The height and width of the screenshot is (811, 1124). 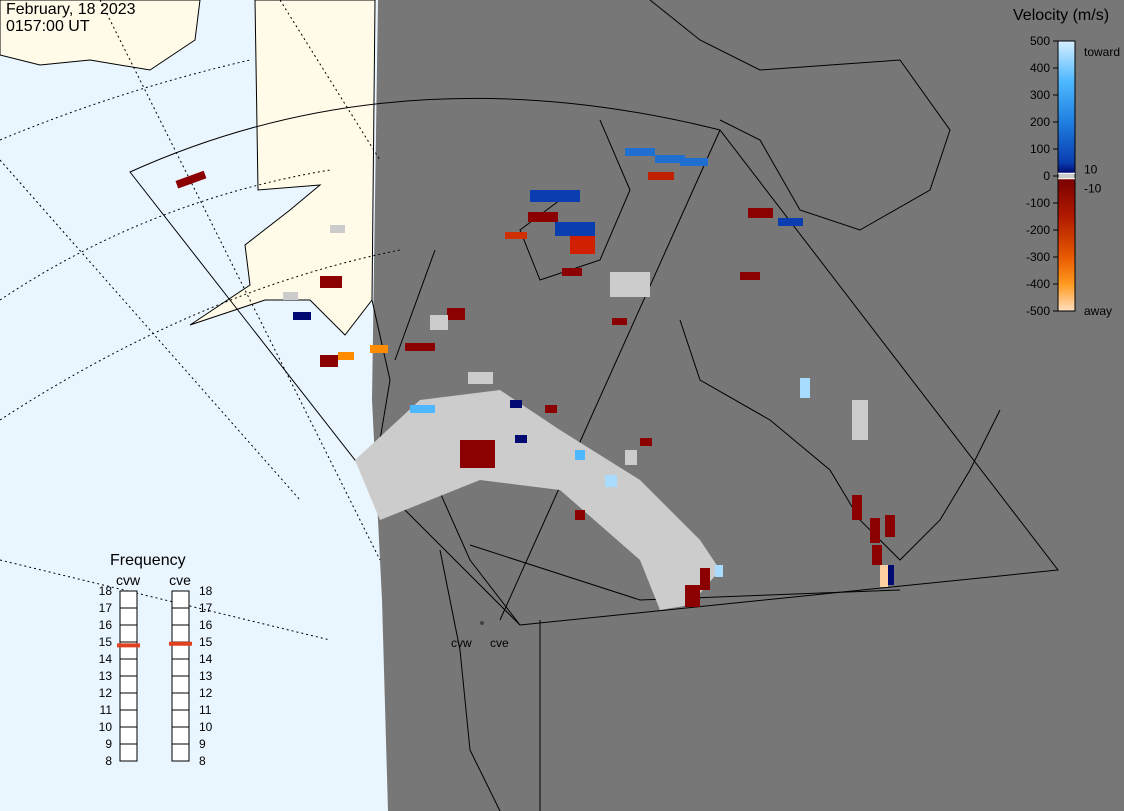 What do you see at coordinates (1046, 176) in the screenshot?
I see `colorbar-tick-label: 0` at bounding box center [1046, 176].